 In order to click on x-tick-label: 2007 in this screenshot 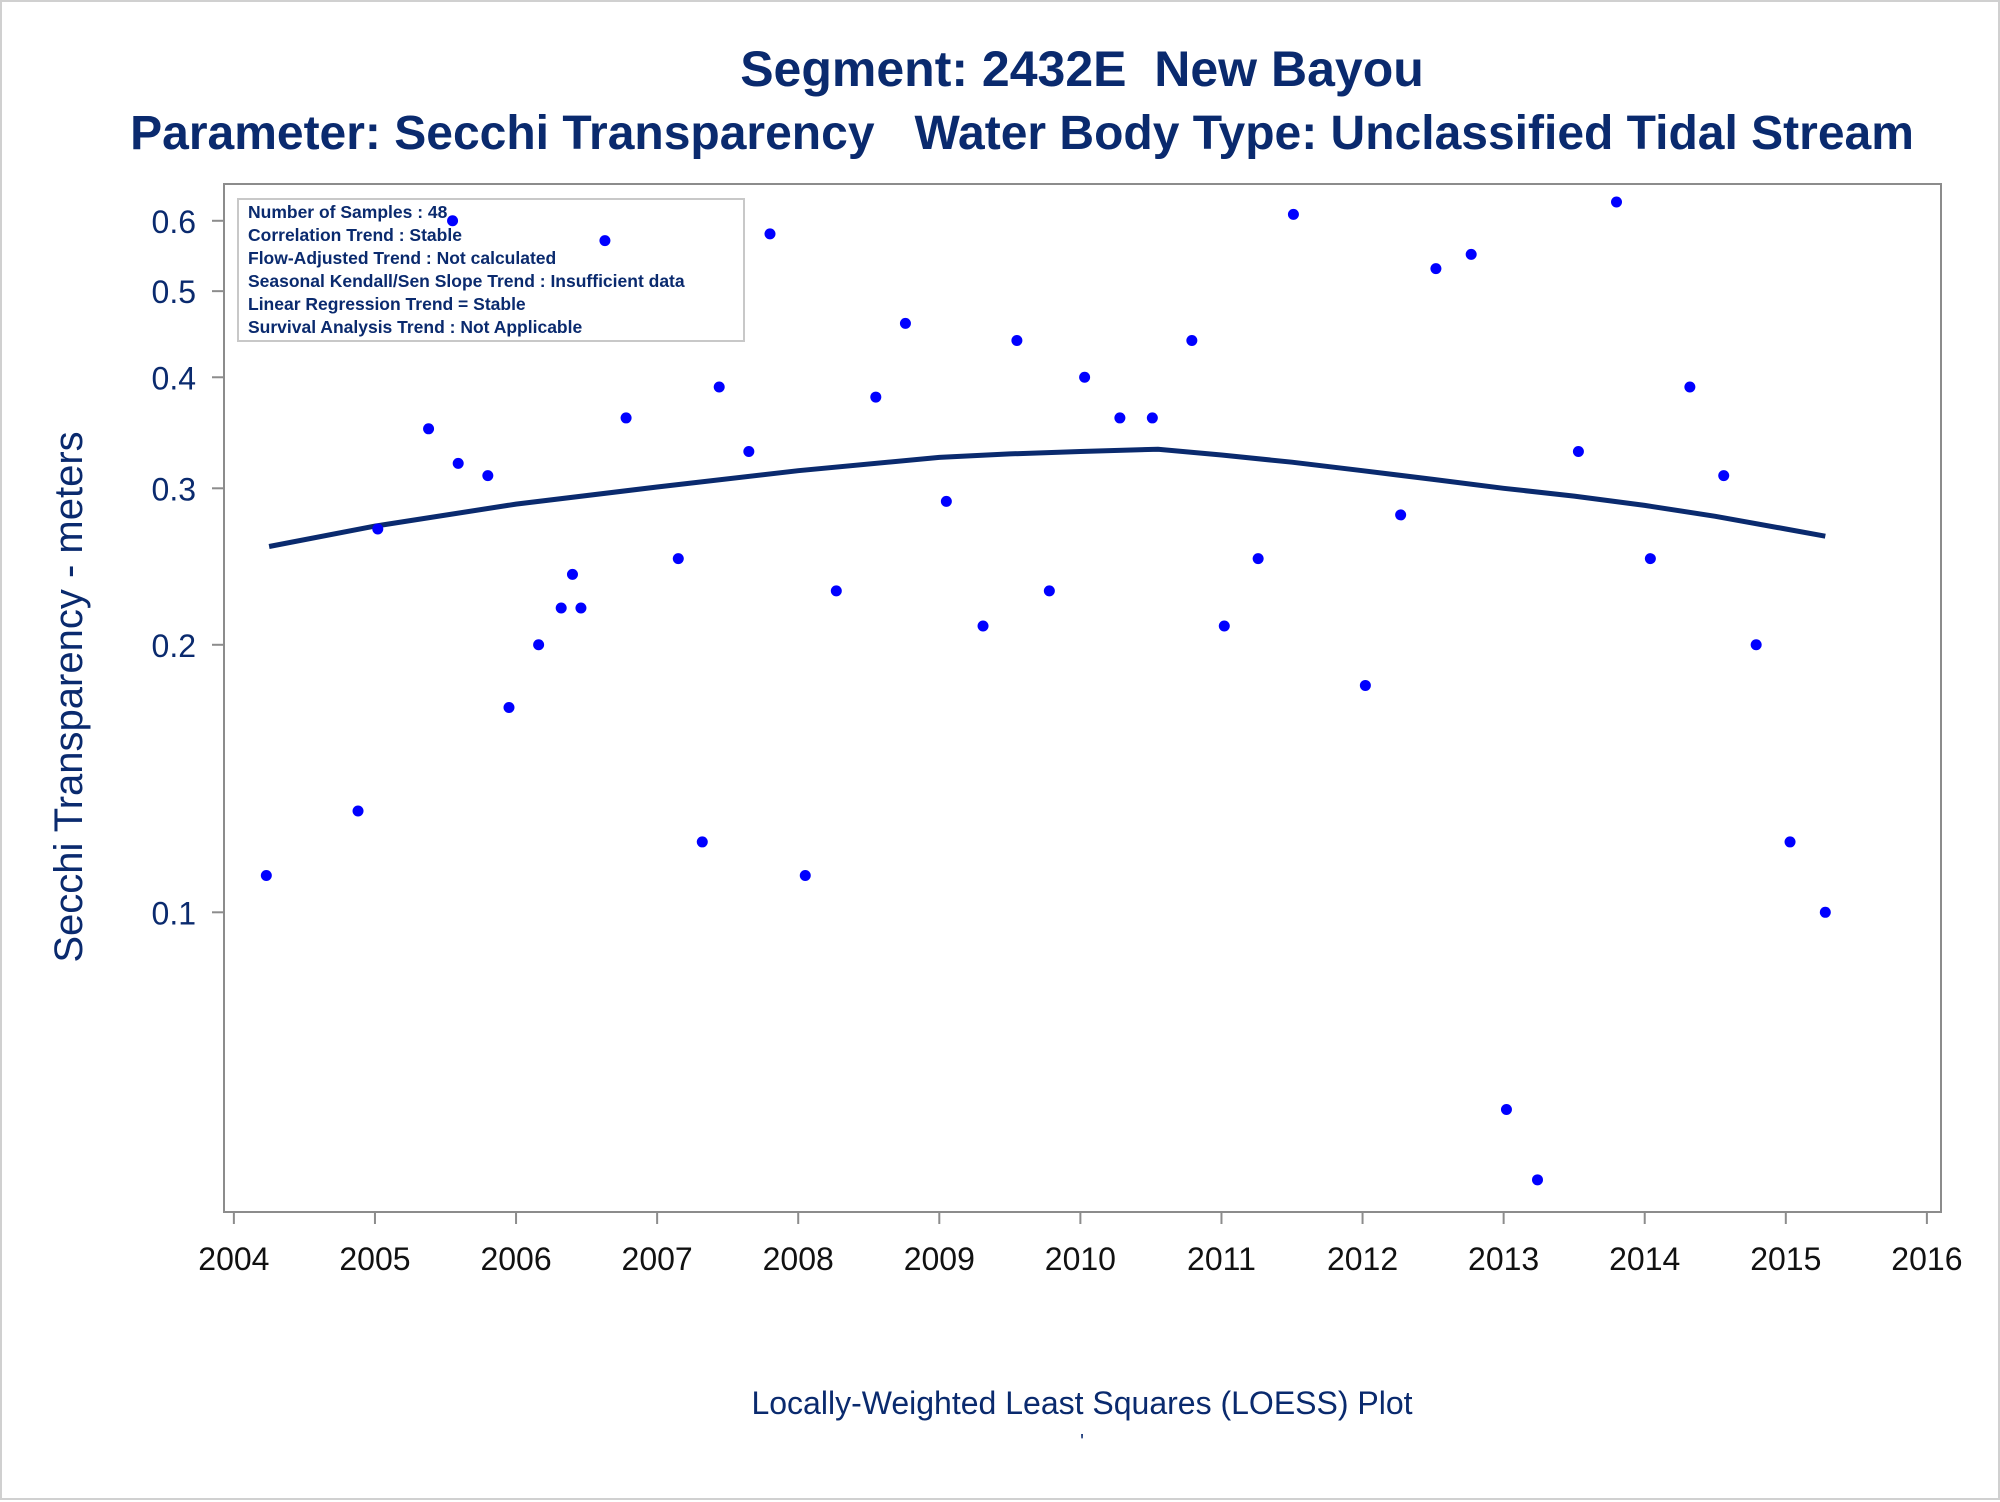, I will do `click(657, 1259)`.